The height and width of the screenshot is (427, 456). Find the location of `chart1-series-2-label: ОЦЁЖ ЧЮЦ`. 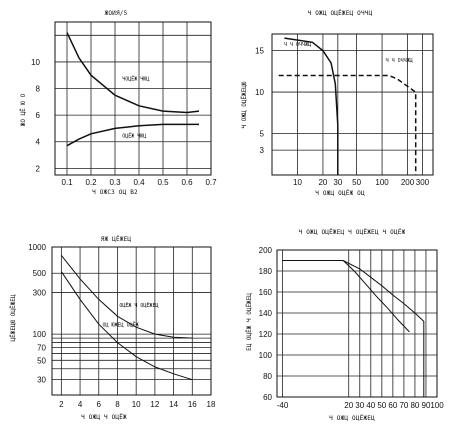

chart1-series-2-label: ОЦЁЖ ЧЮЦ is located at coordinates (134, 136).